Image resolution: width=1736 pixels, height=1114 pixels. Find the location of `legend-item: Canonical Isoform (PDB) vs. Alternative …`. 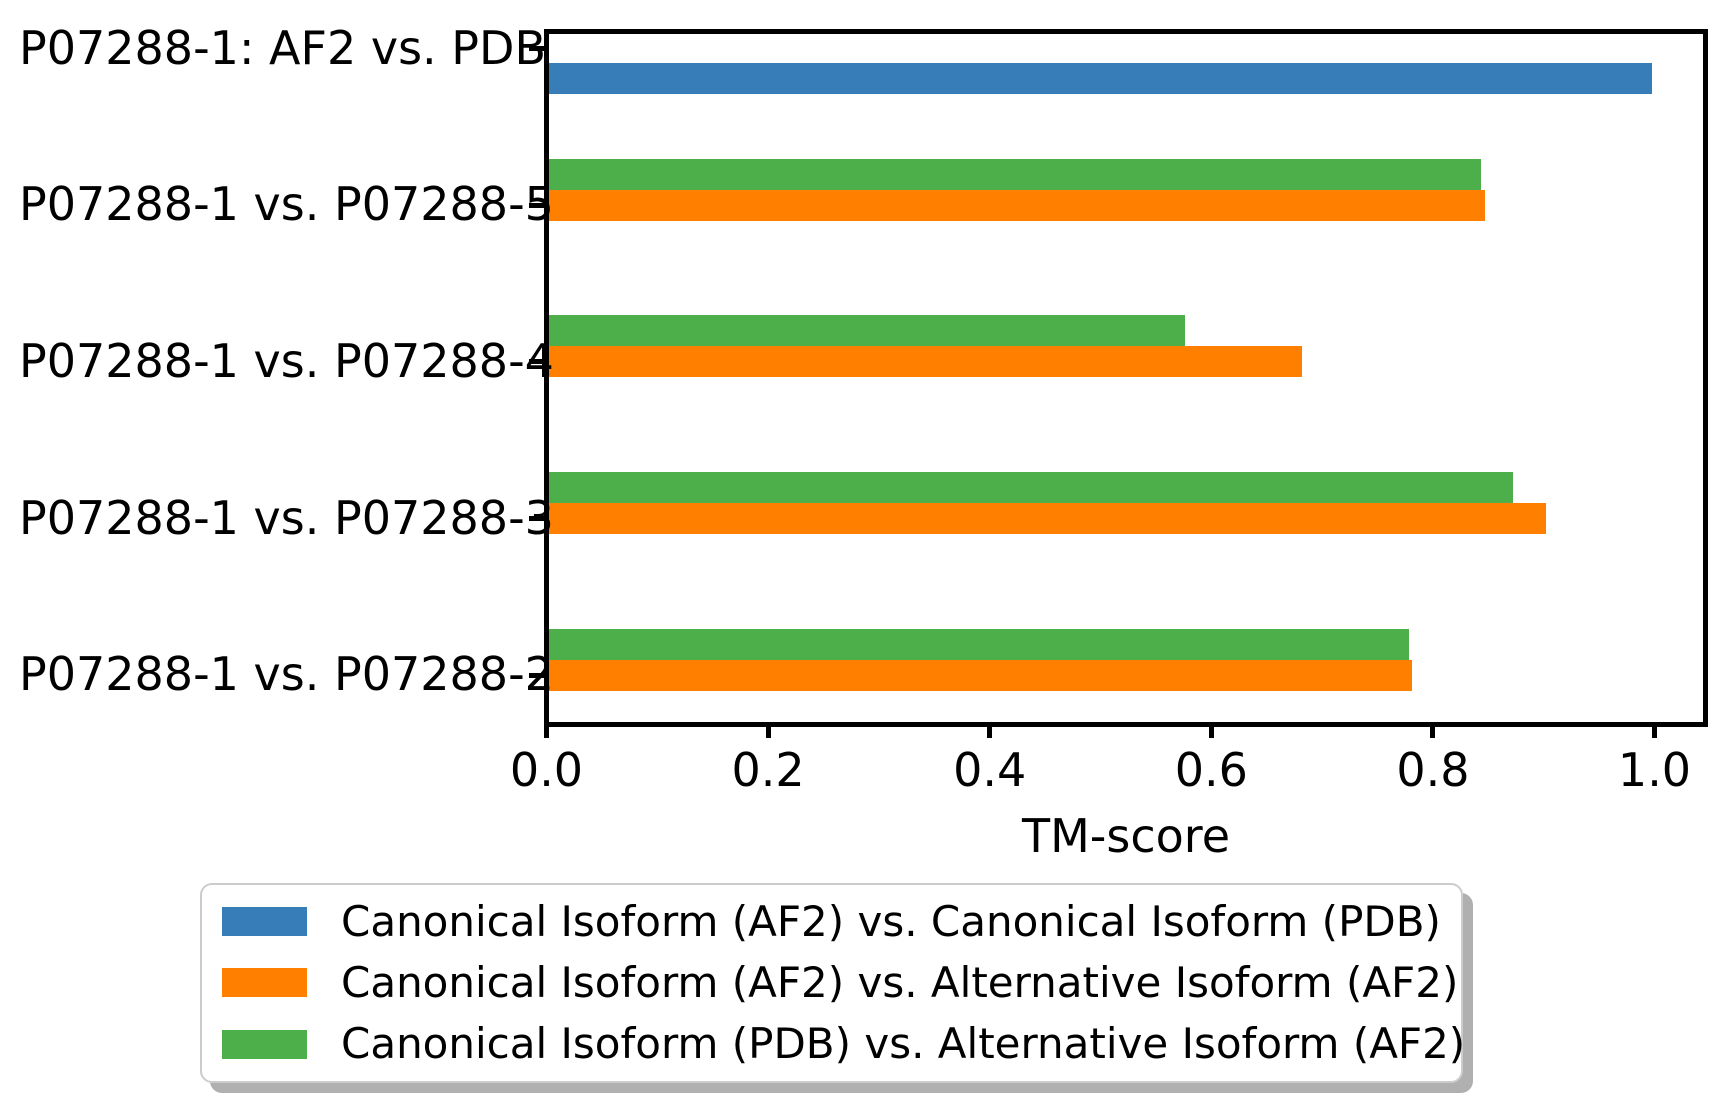

legend-item: Canonical Isoform (PDB) vs. Alternative … is located at coordinates (843, 1044).